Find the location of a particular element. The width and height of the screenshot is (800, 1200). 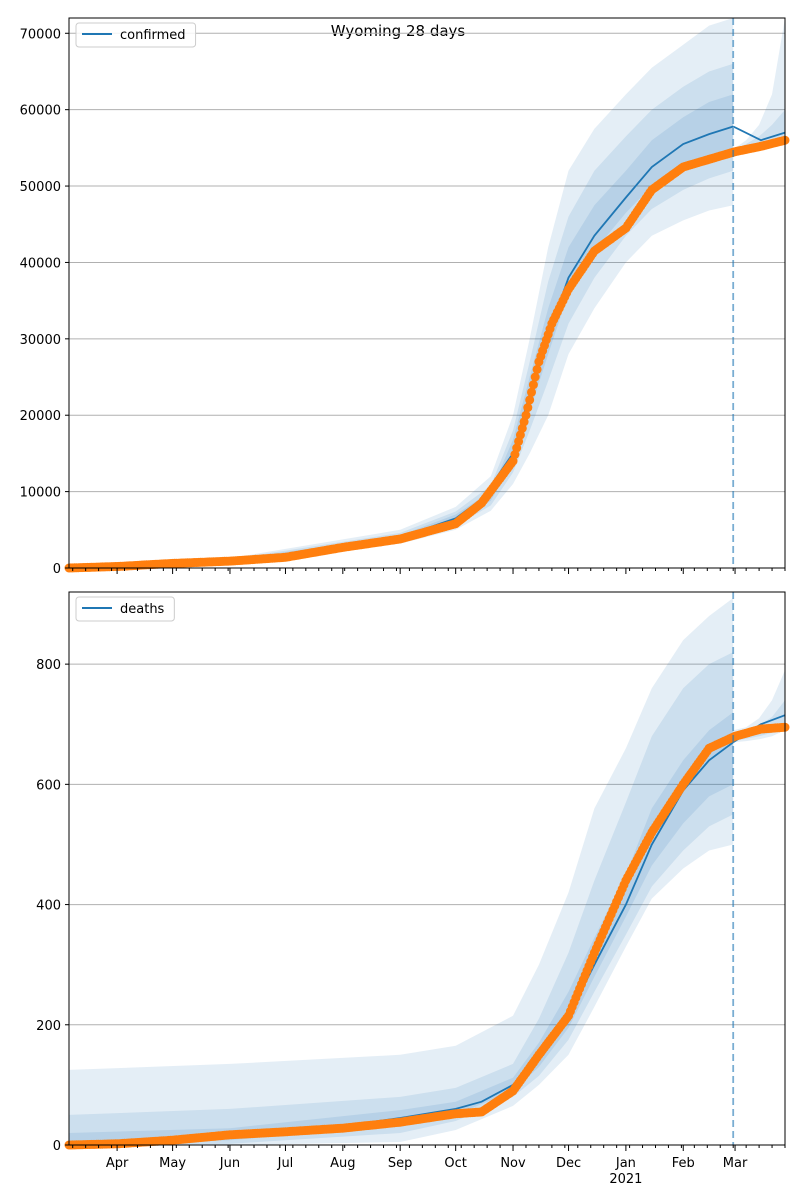

deaths-y-axis: 0 200 400 600 800 is located at coordinates (52, 906).